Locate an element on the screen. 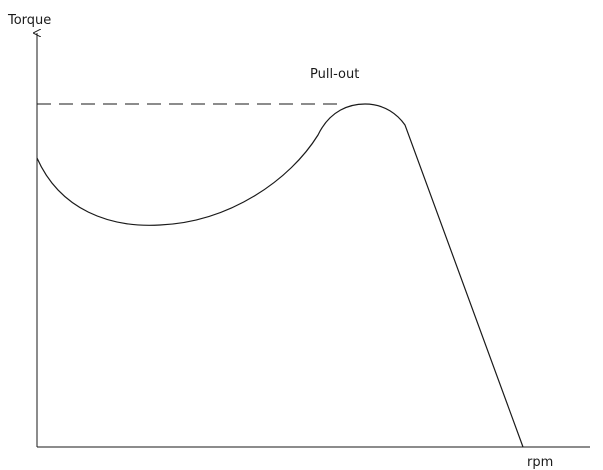 This screenshot has width=603, height=470. x-axis-label: rpm is located at coordinates (540, 462).